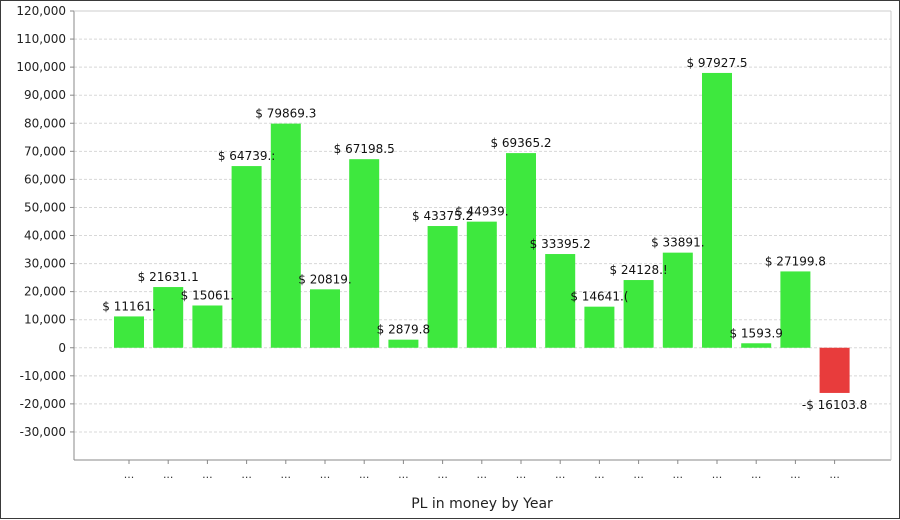 The height and width of the screenshot is (520, 900). Describe the element at coordinates (43, 404) in the screenshot. I see `y-tick-label: -20,000` at that location.